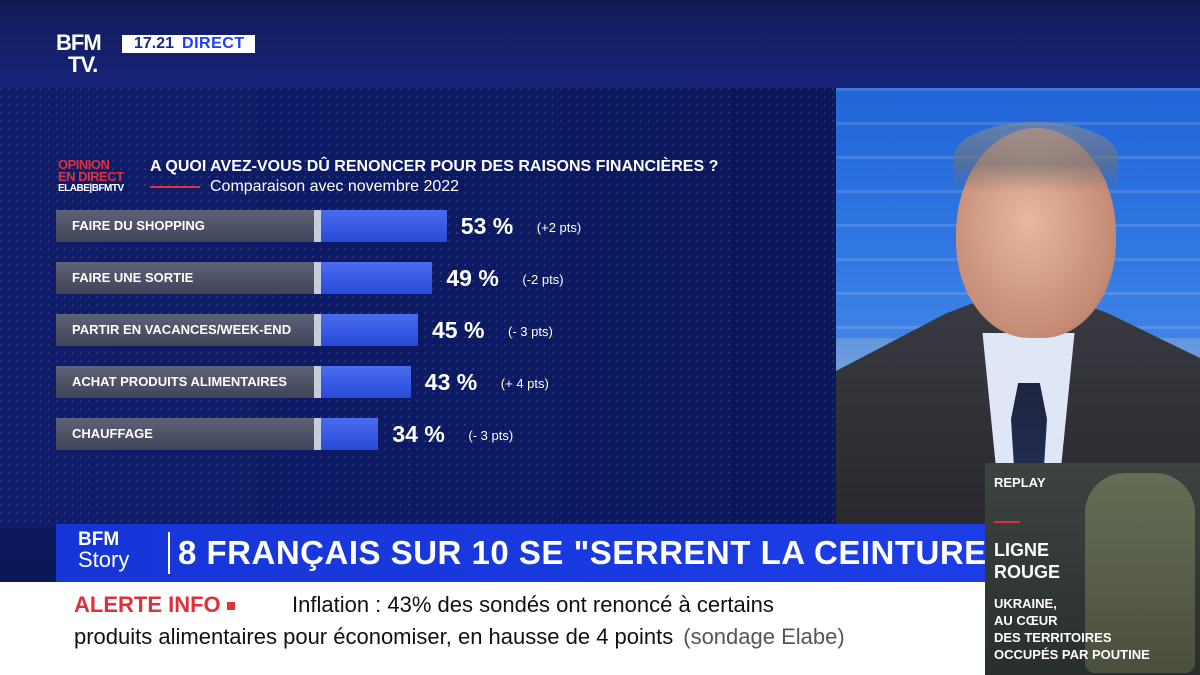  Describe the element at coordinates (79, 42) in the screenshot. I see `logo-line-1: BFM` at that location.